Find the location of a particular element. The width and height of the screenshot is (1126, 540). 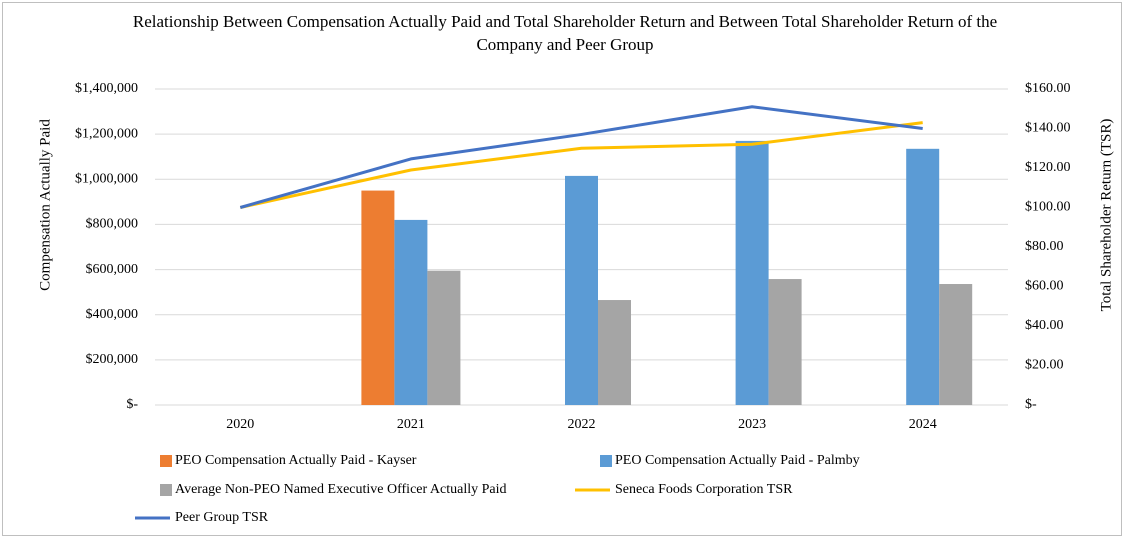

y2-tick-label: $60.00 is located at coordinates (1044, 286).